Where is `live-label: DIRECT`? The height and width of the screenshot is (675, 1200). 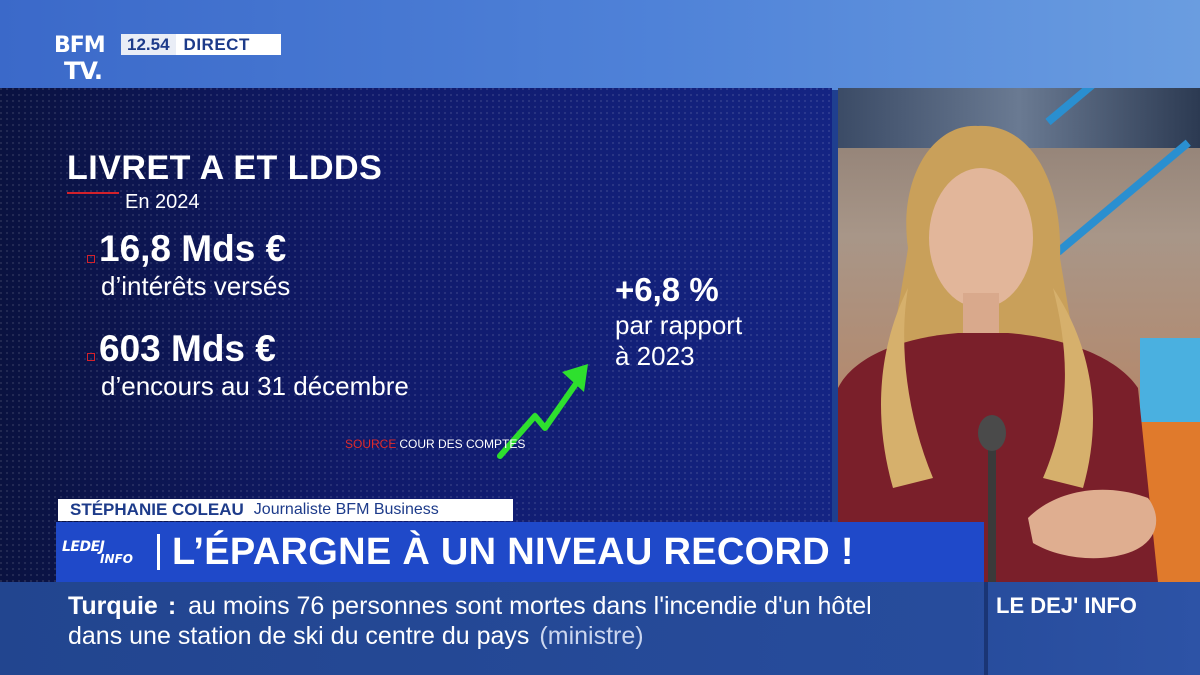 live-label: DIRECT is located at coordinates (216, 44).